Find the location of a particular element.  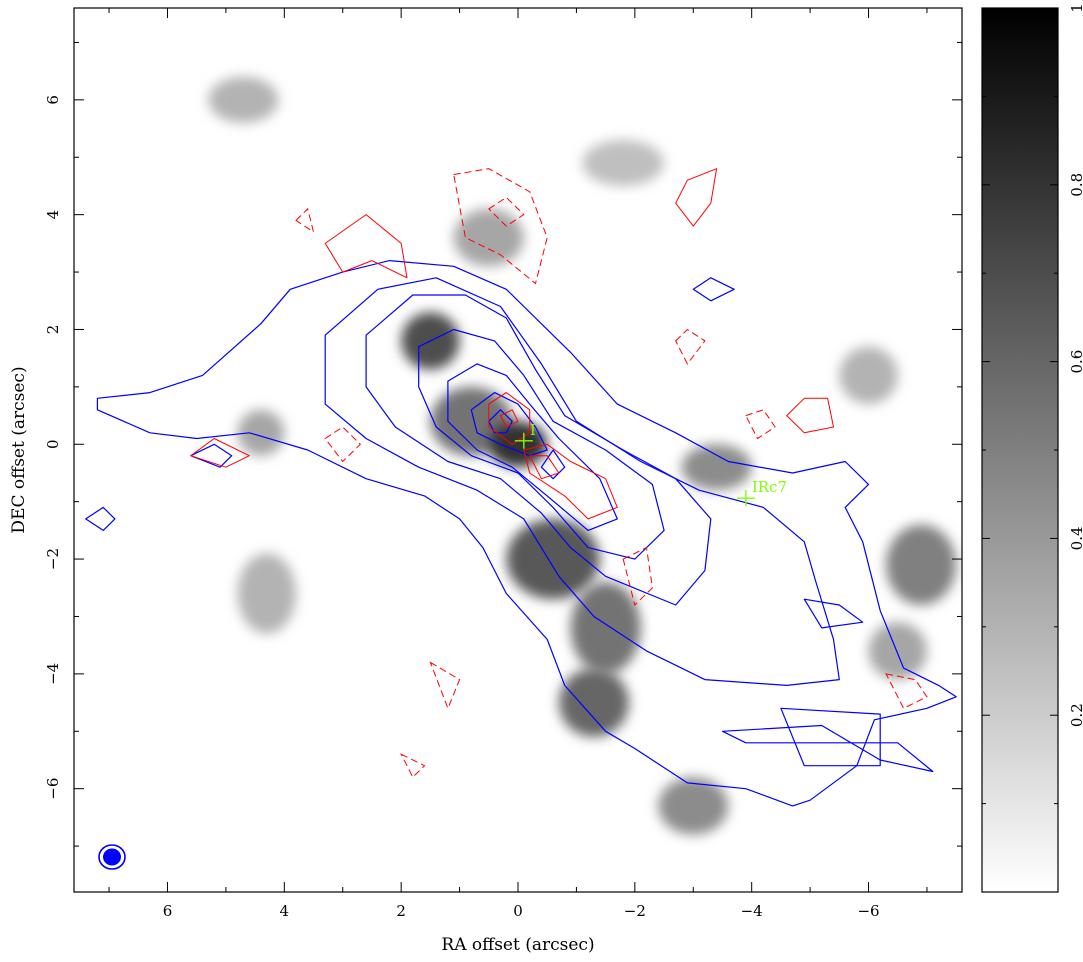

x-tick-label: −2 is located at coordinates (635, 911).